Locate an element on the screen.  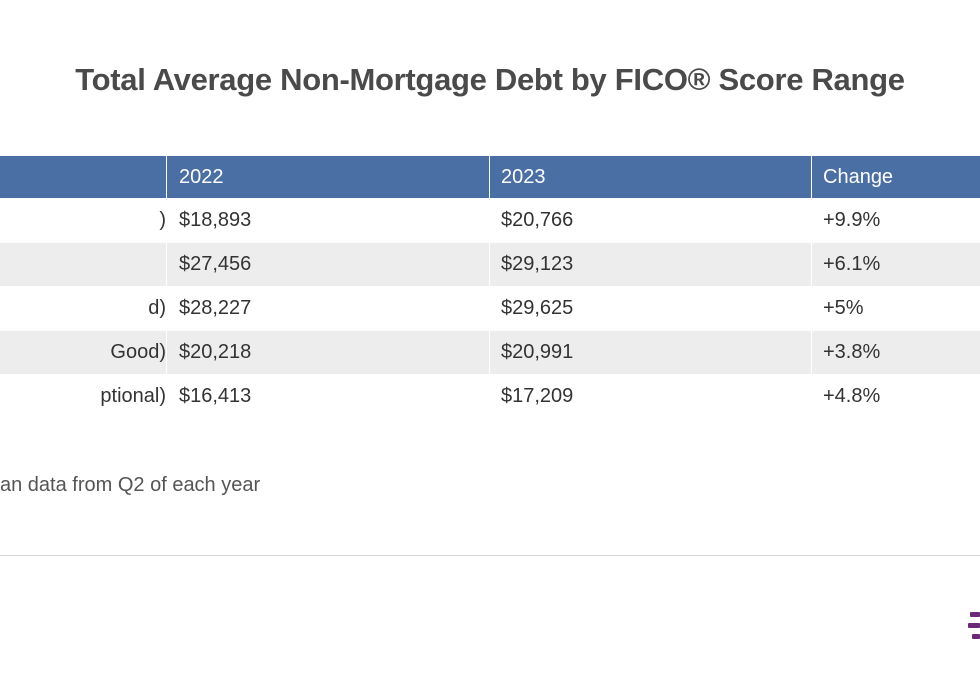
value-2022: $16,413 is located at coordinates (327, 396).